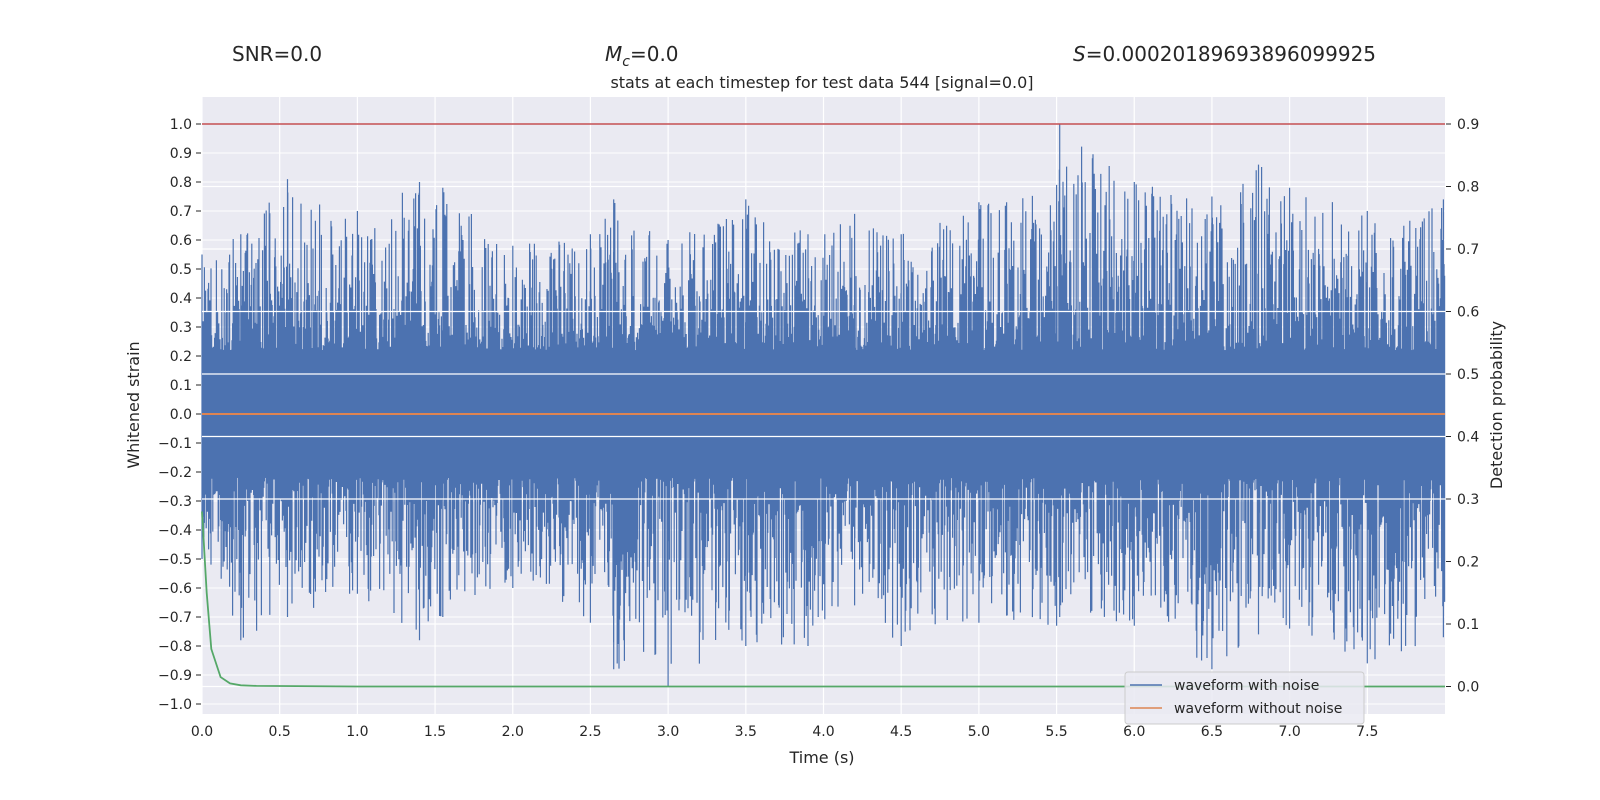 This screenshot has width=1600, height=800. What do you see at coordinates (823, 732) in the screenshot?
I see `x-tick-label: 4.0` at bounding box center [823, 732].